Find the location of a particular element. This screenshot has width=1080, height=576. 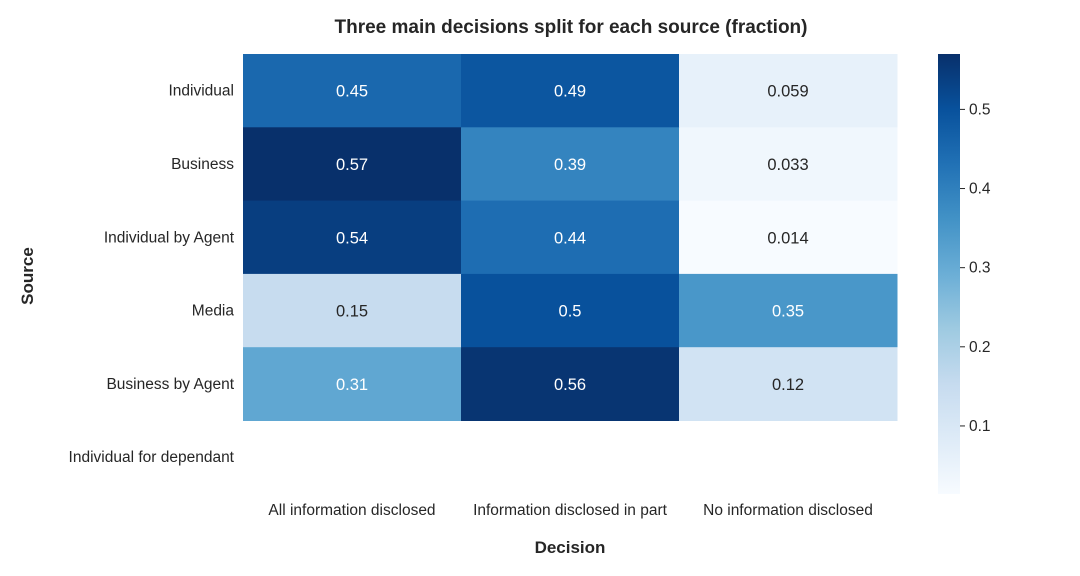

cell-value-label: 0.12 is located at coordinates (788, 385).